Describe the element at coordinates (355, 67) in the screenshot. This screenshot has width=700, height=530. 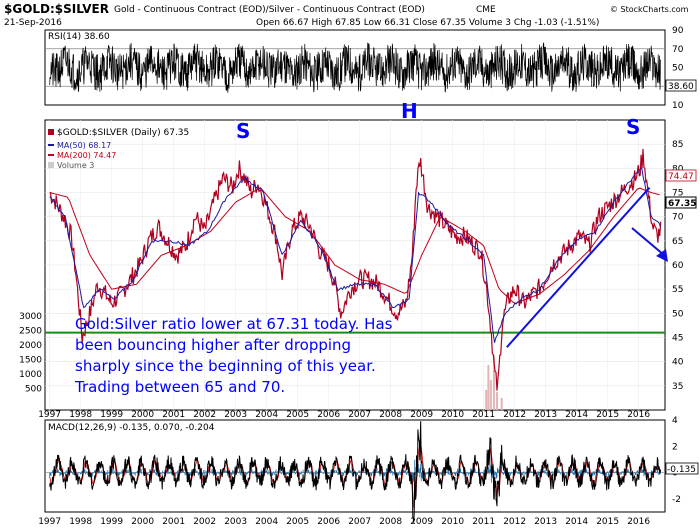
I see `rsi-line` at that location.